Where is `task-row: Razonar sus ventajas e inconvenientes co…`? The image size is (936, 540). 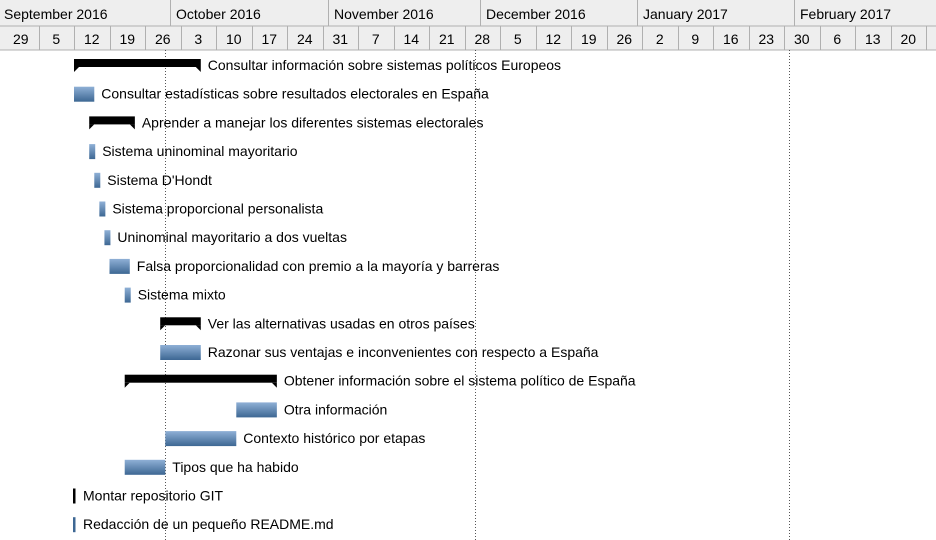
task-row: Razonar sus ventajas e inconvenientes co… is located at coordinates (379, 352).